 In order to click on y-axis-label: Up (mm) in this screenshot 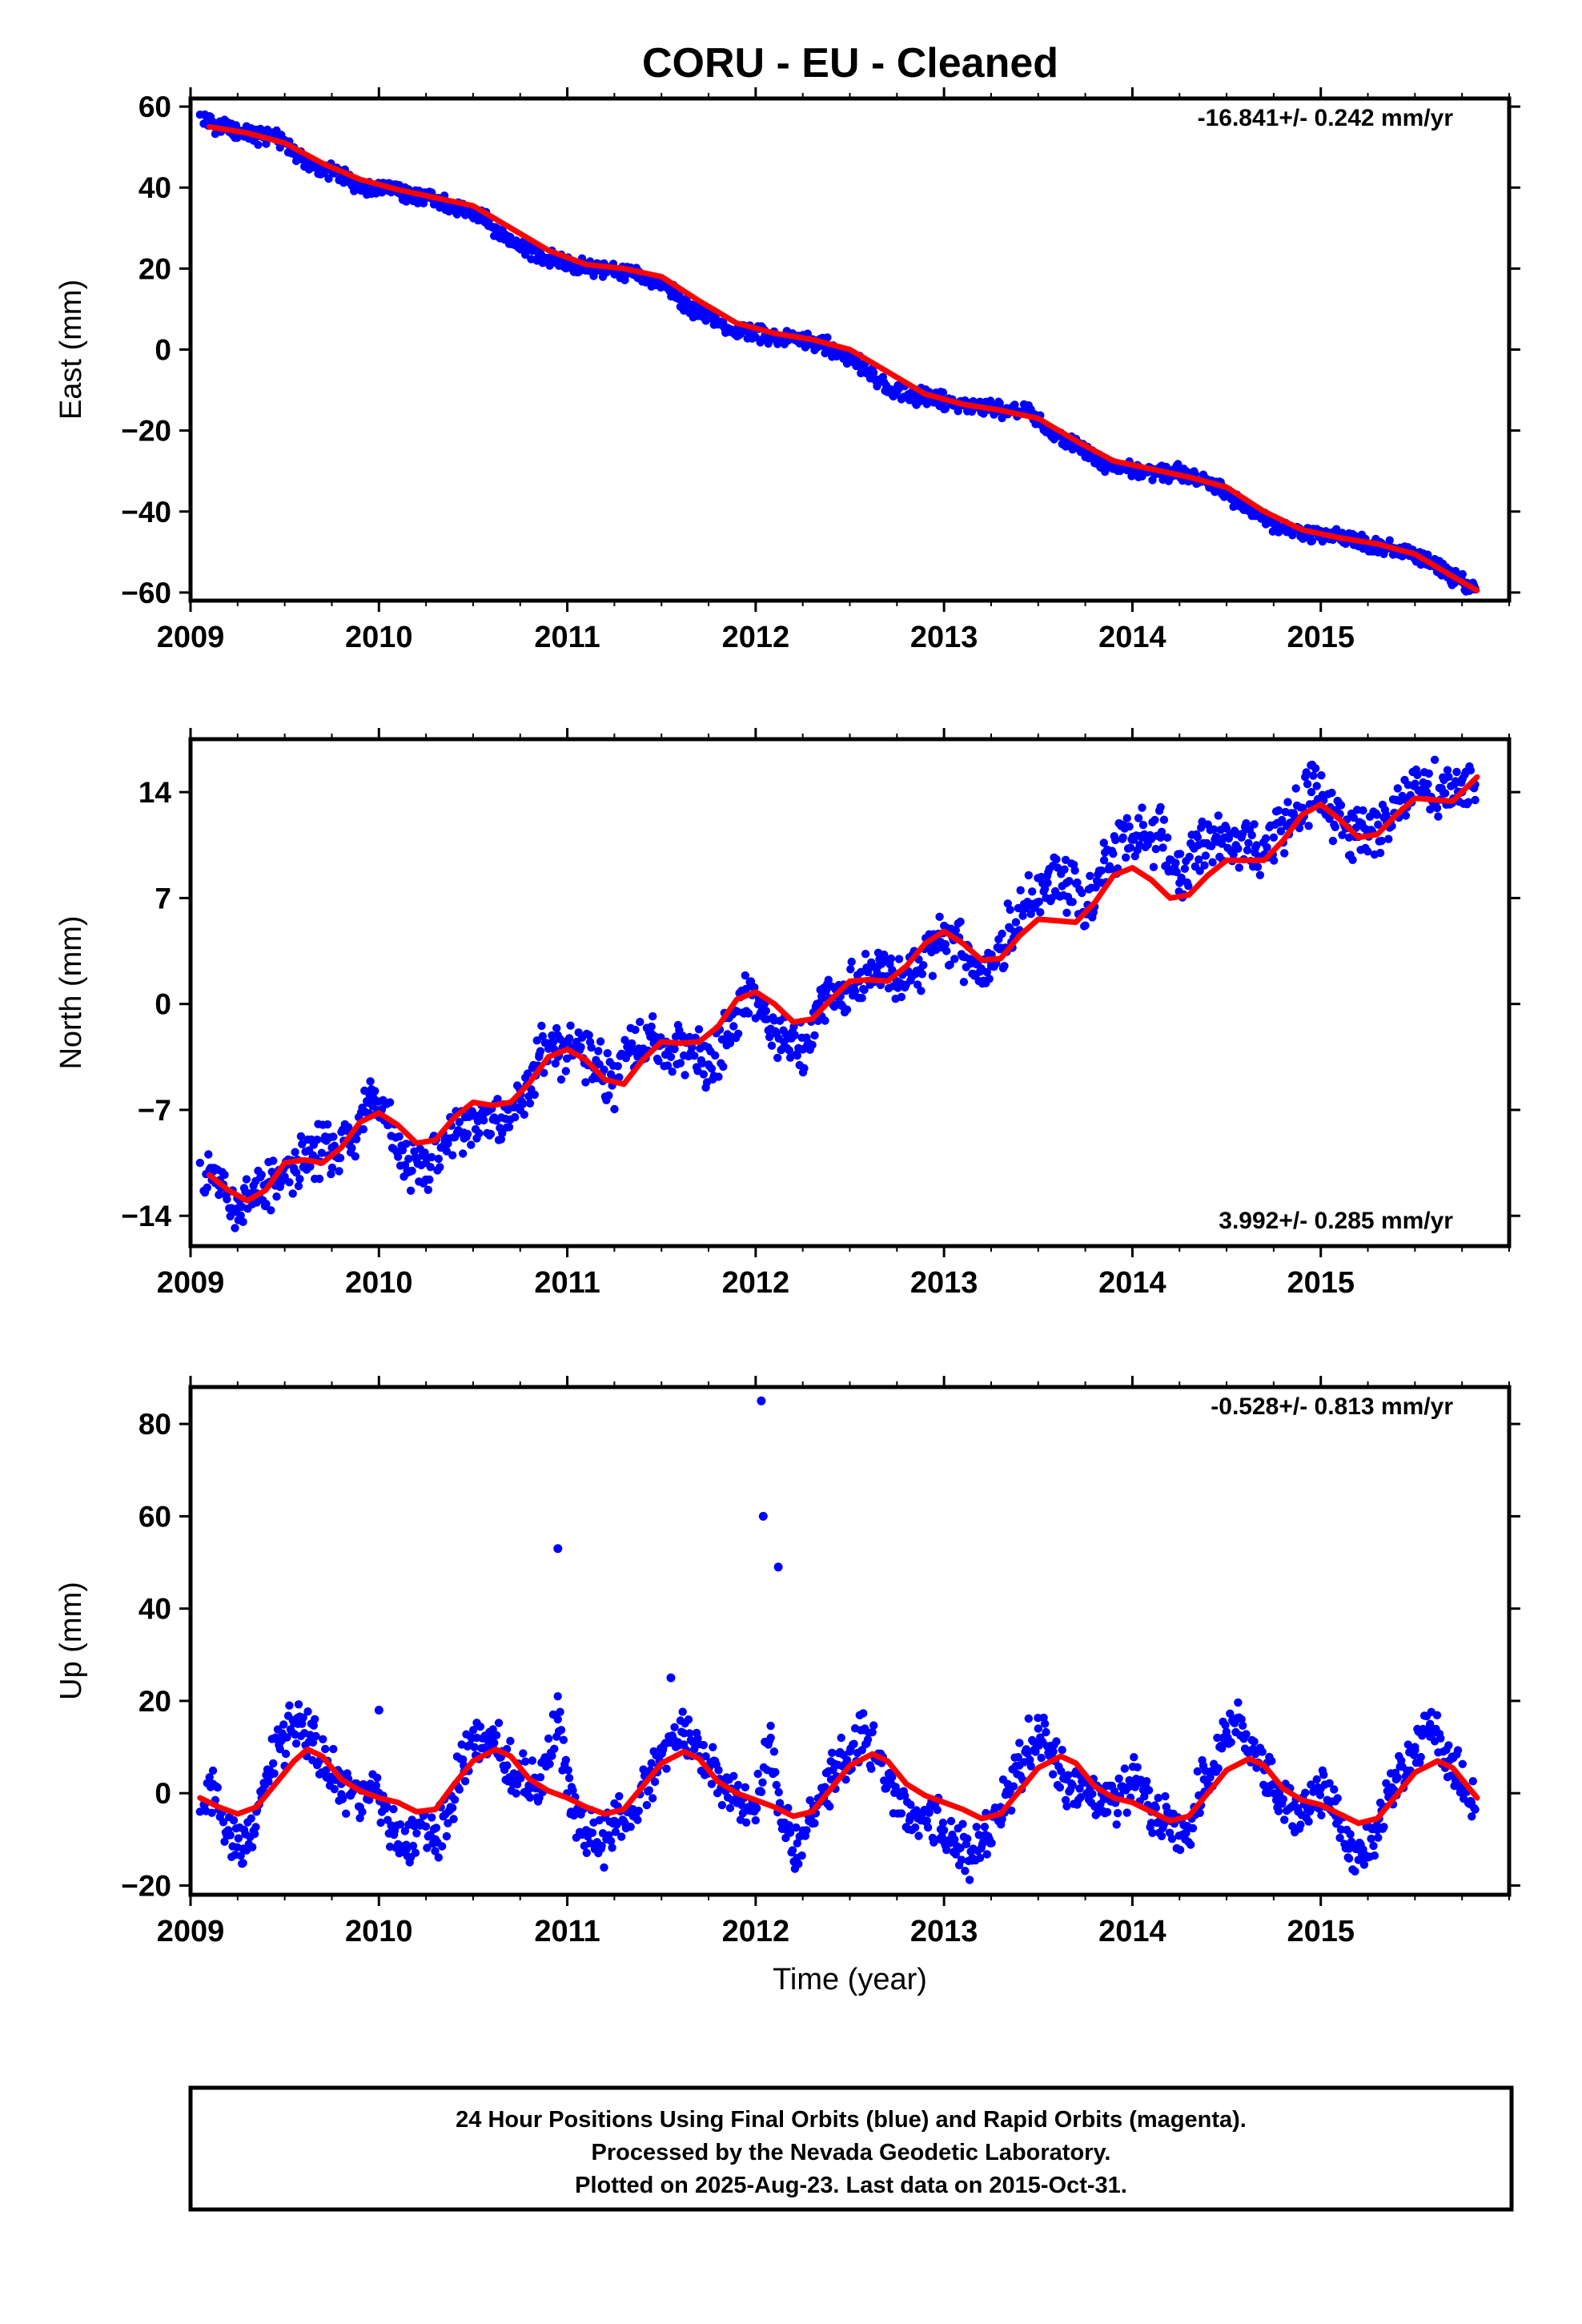, I will do `click(71, 1641)`.